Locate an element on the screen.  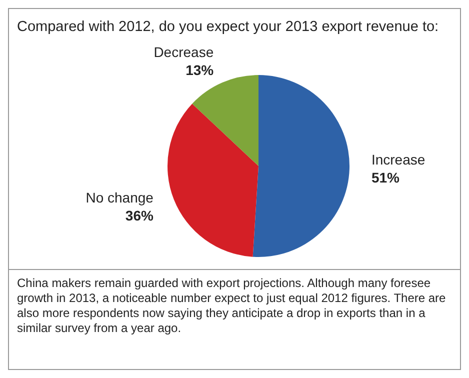
slice-label: Increase is located at coordinates (398, 159).